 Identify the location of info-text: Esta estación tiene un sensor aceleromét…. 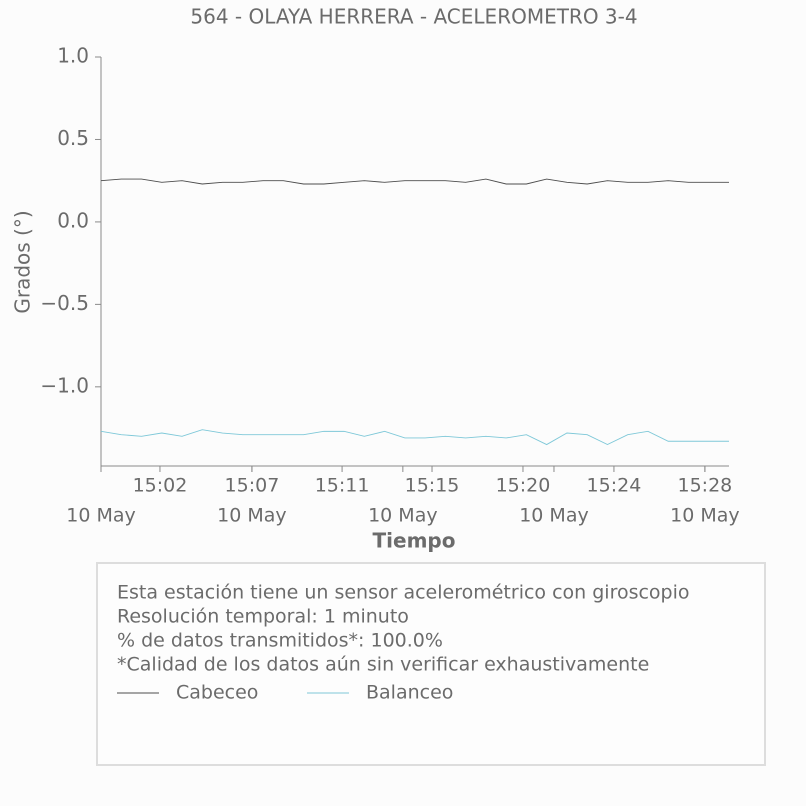
(403, 593).